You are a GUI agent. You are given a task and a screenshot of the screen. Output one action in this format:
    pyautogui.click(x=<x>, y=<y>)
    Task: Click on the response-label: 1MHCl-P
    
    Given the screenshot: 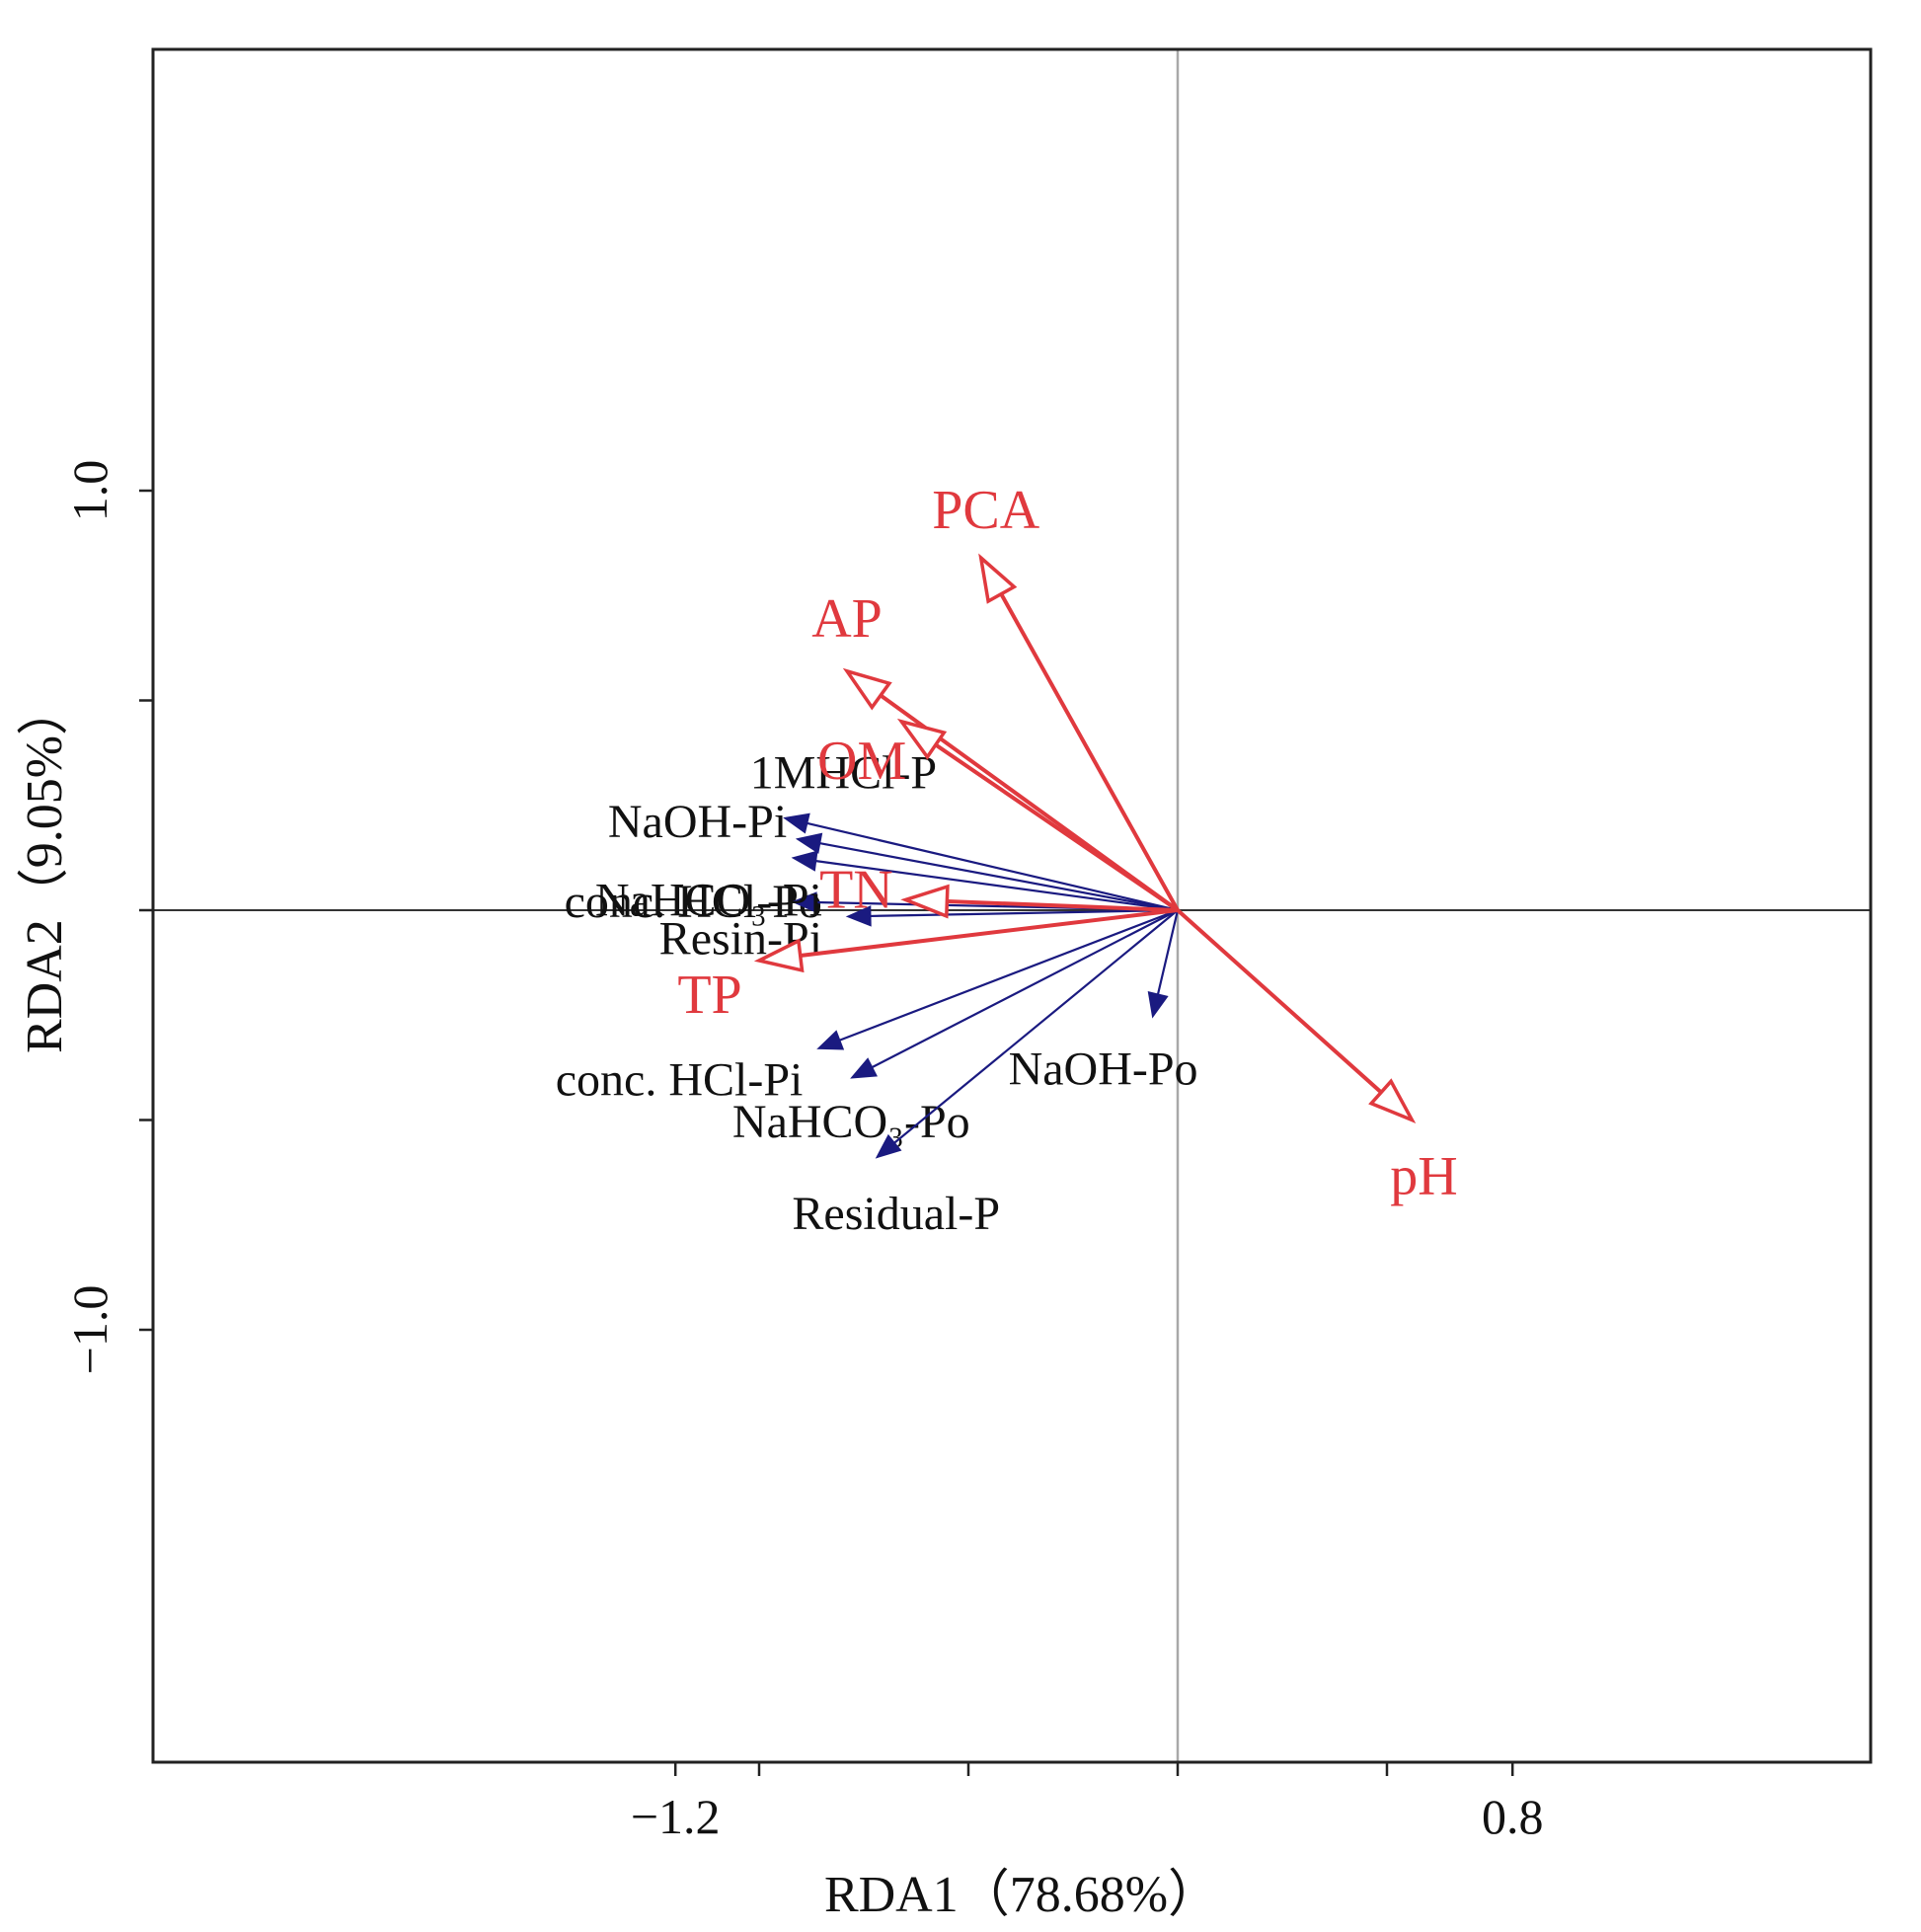 What is the action you would take?
    pyautogui.click(x=843, y=774)
    